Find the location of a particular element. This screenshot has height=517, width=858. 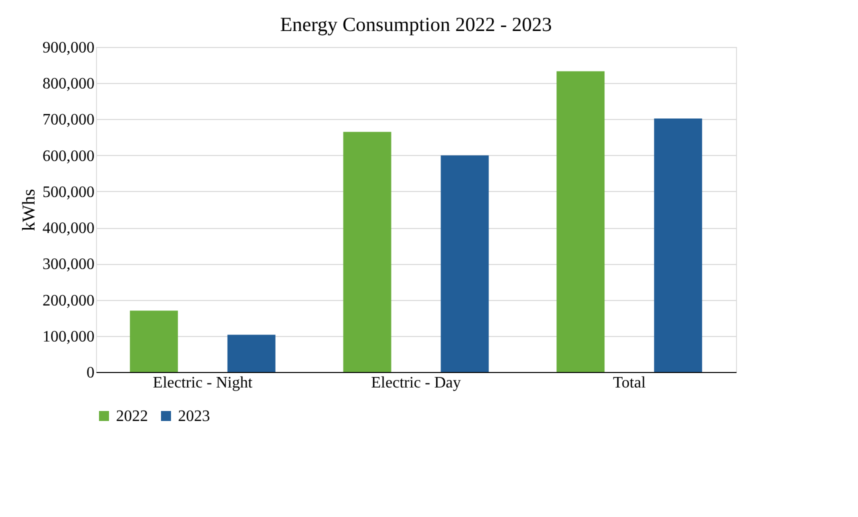

y-tick-label: 700,000 is located at coordinates (68, 120).